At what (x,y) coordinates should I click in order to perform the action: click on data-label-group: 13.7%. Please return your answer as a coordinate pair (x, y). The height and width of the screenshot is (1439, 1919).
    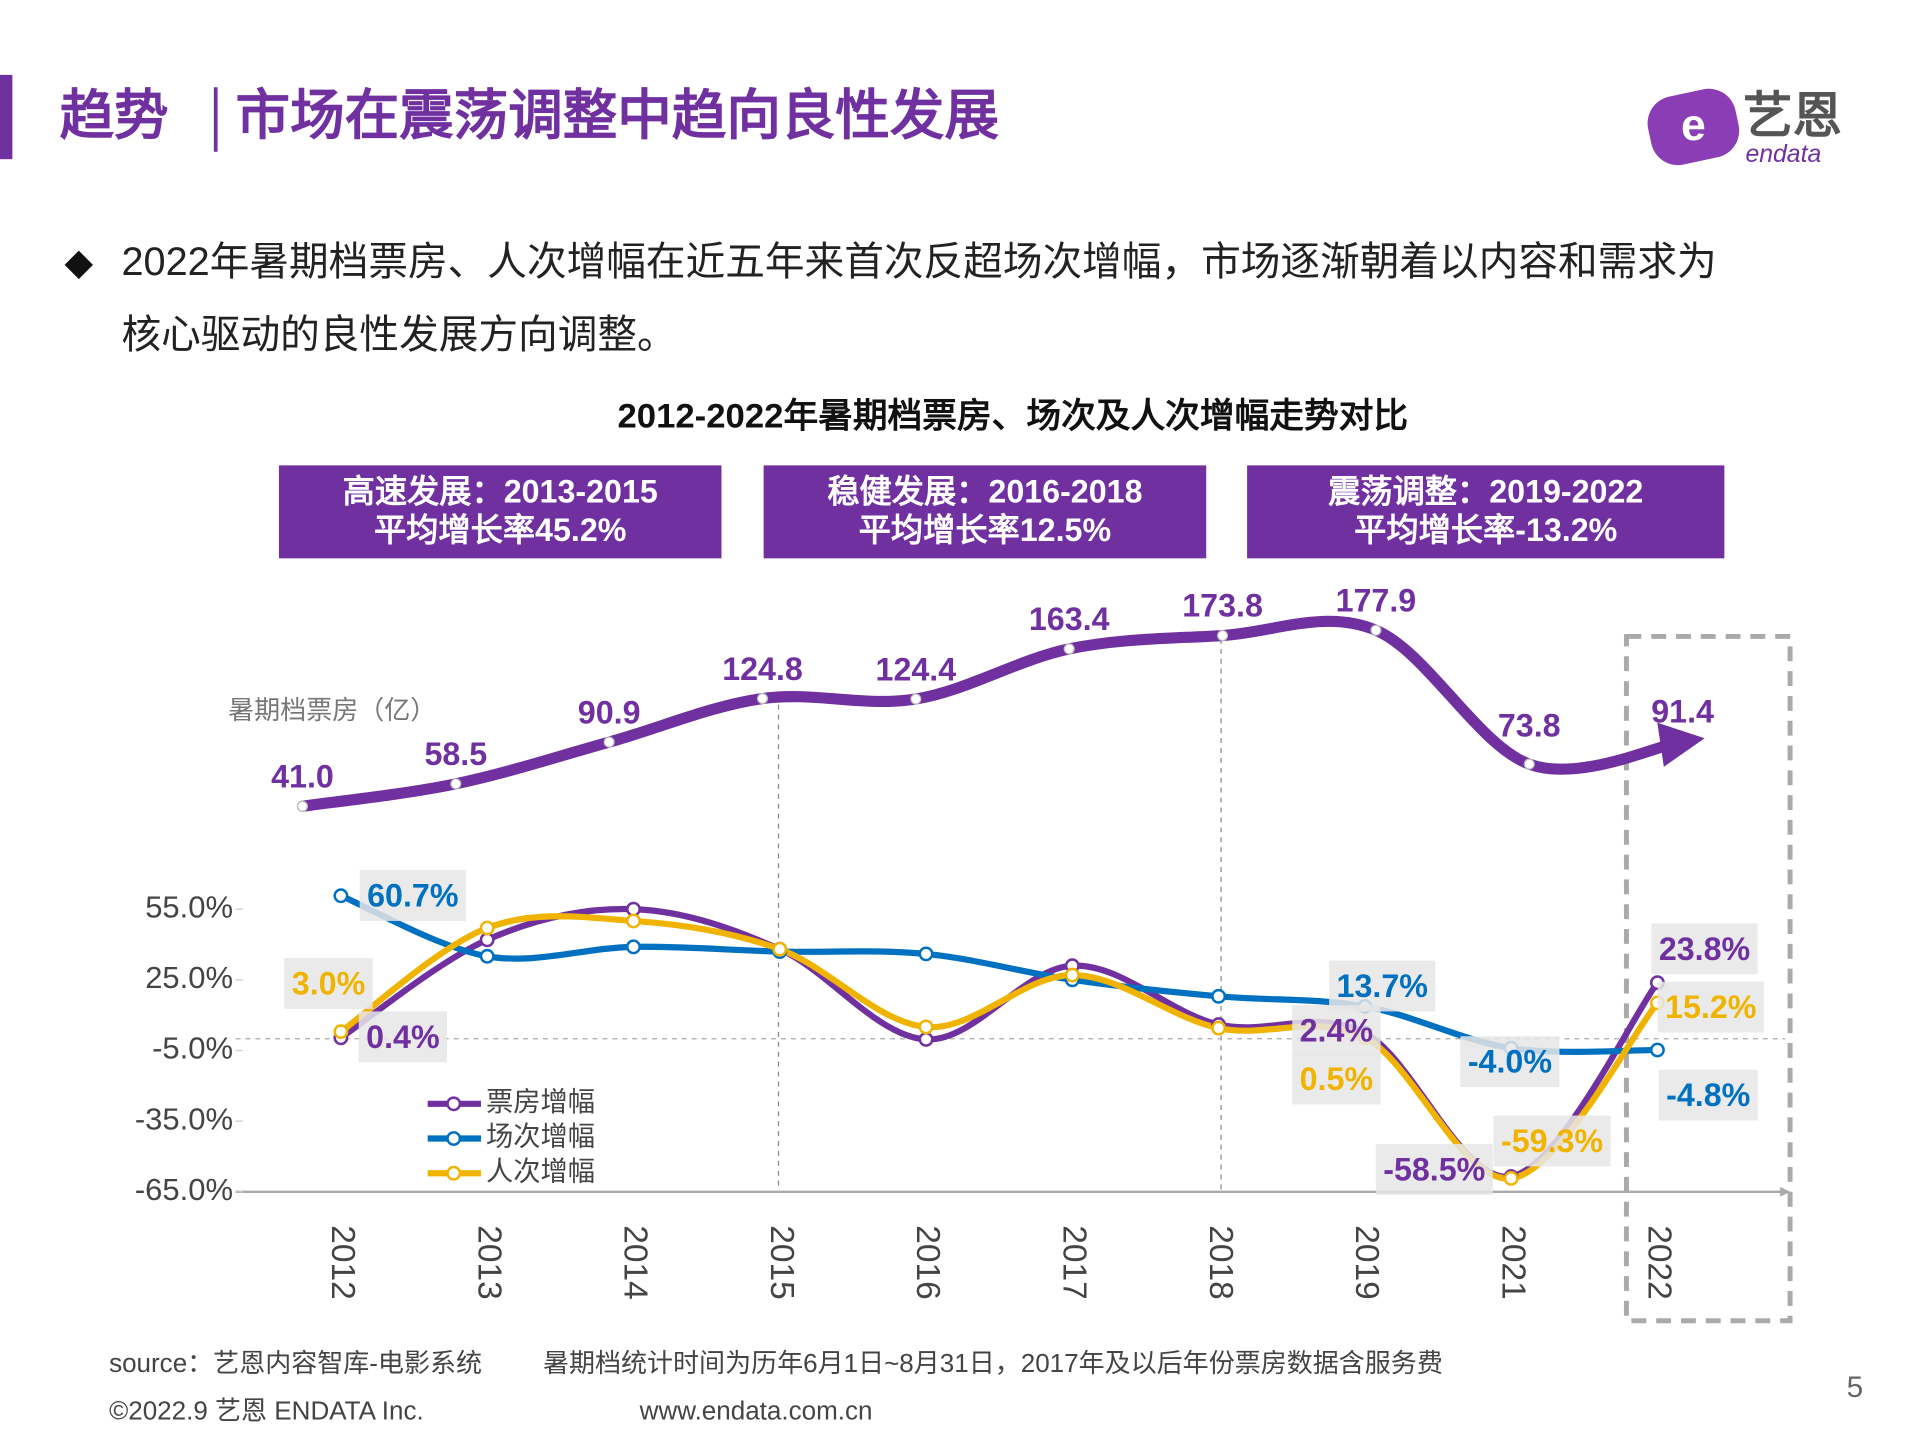
    Looking at the image, I should click on (1382, 986).